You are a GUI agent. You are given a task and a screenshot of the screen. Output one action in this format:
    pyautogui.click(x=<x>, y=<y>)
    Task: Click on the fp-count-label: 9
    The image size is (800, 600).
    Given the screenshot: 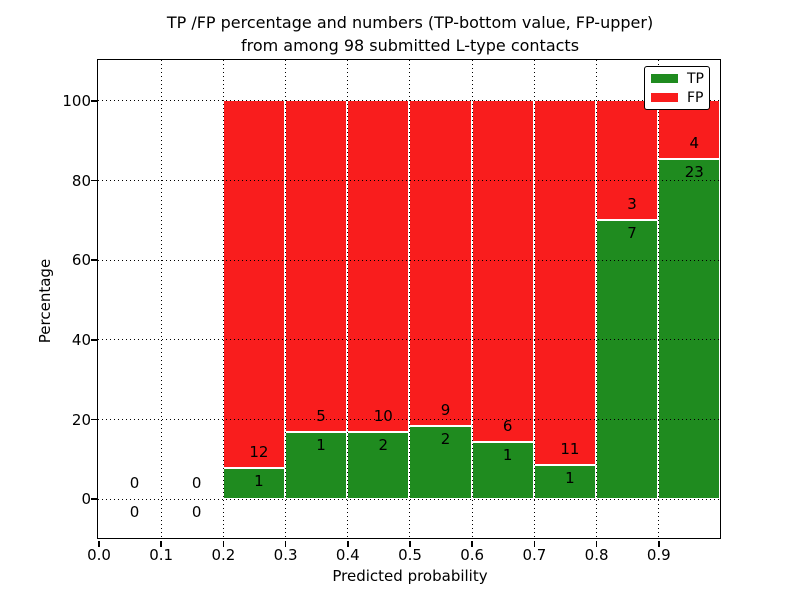 What is the action you would take?
    pyautogui.click(x=445, y=410)
    